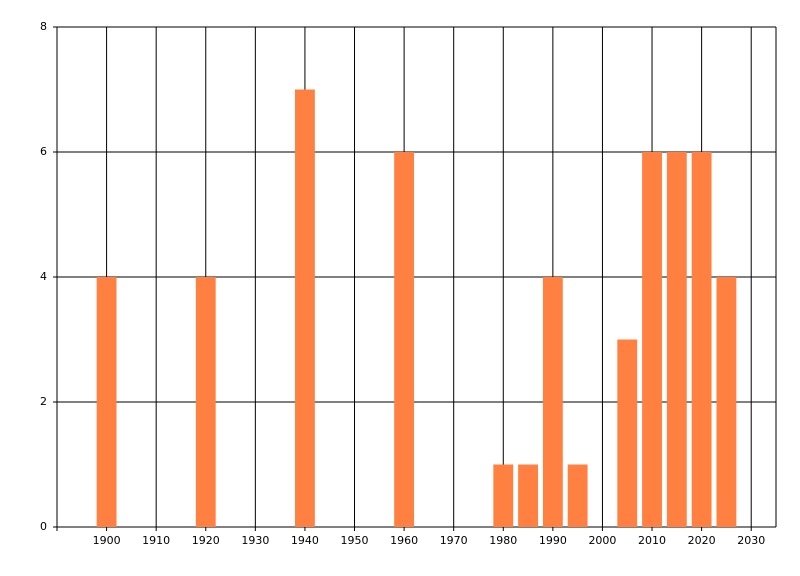 Image resolution: width=800 pixels, height=576 pixels. Describe the element at coordinates (43, 26) in the screenshot. I see `y-tick-label: 8` at that location.